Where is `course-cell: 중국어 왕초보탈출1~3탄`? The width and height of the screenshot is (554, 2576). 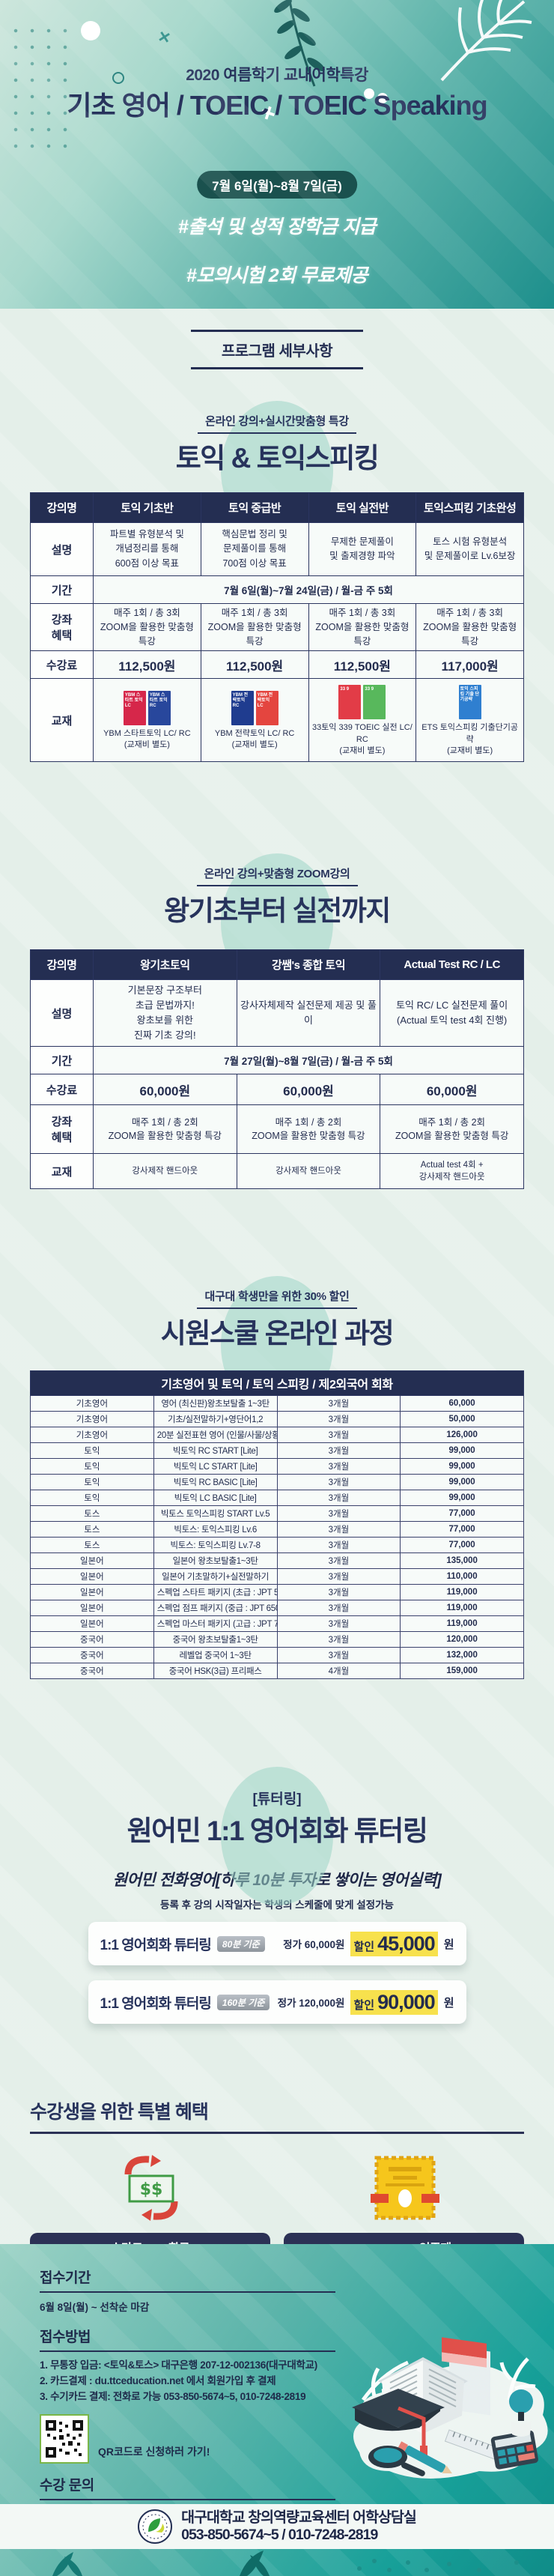
course-cell: 중국어 왕초보탈출1~3탄 is located at coordinates (215, 1639).